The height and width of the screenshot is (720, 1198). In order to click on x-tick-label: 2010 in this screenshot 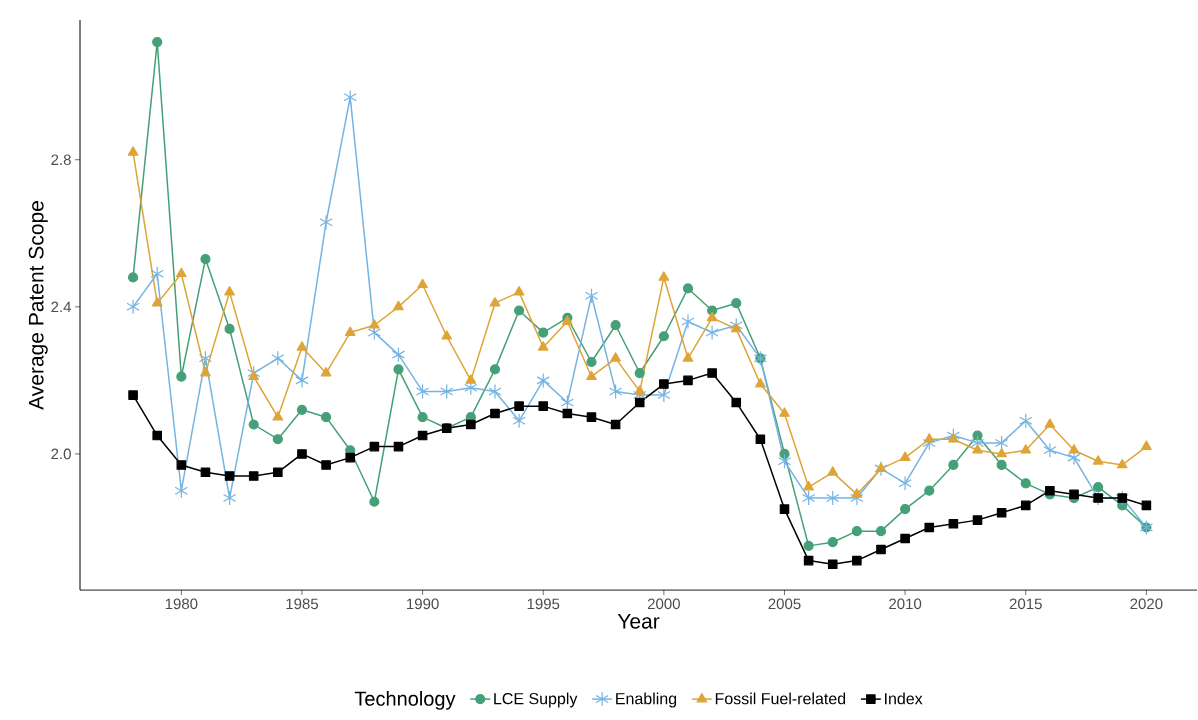, I will do `click(905, 604)`.